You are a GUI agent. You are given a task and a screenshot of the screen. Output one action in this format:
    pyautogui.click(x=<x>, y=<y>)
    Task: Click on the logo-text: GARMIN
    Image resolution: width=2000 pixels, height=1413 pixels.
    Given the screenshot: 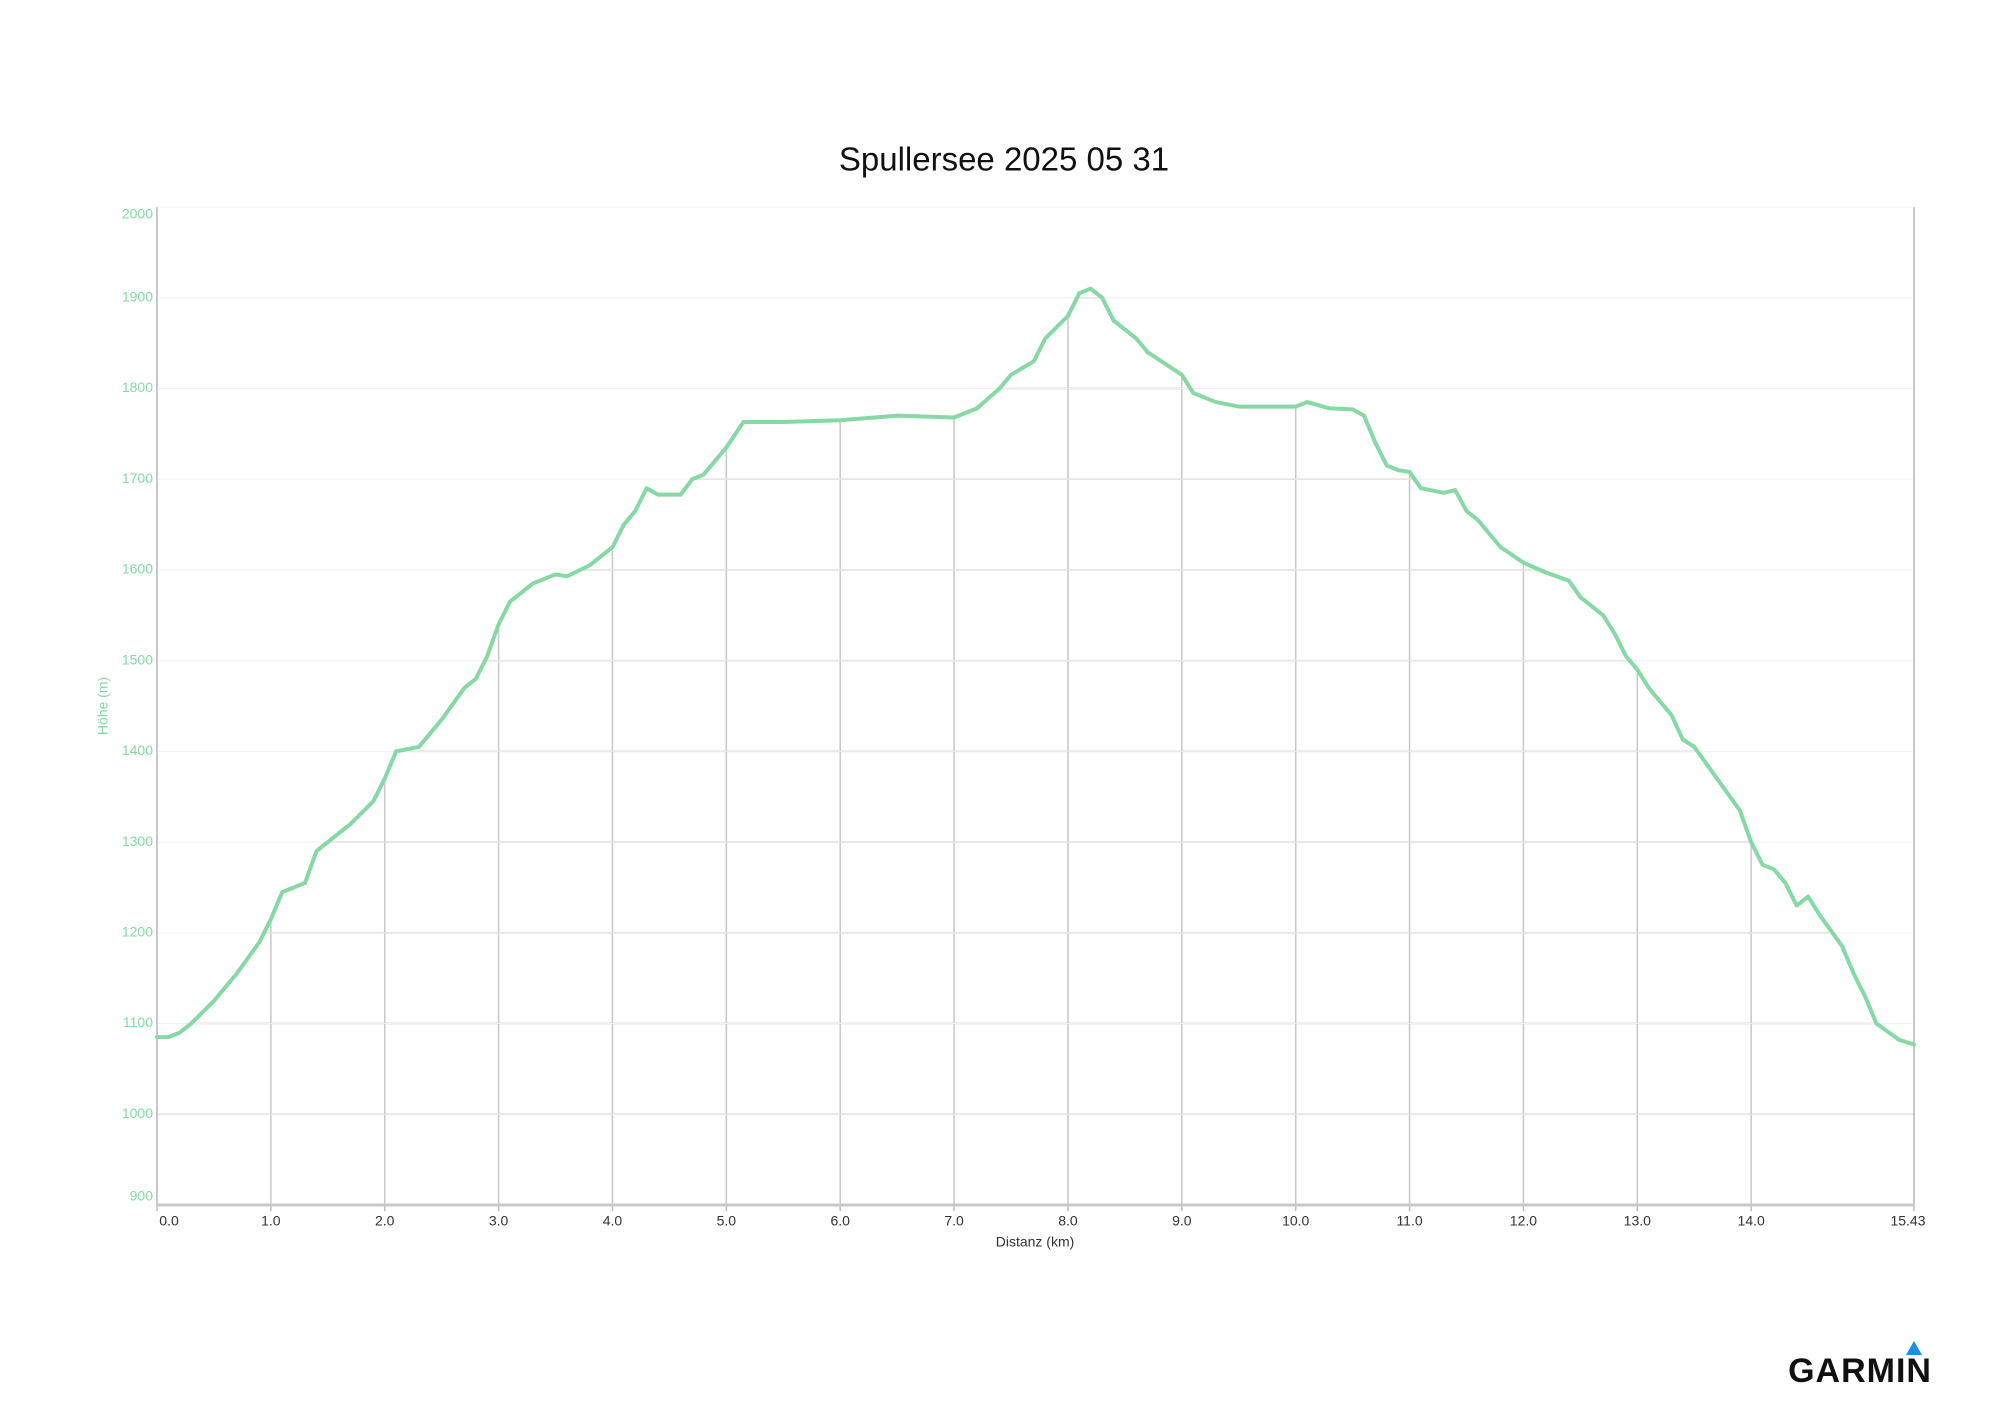 What is the action you would take?
    pyautogui.click(x=1860, y=1371)
    